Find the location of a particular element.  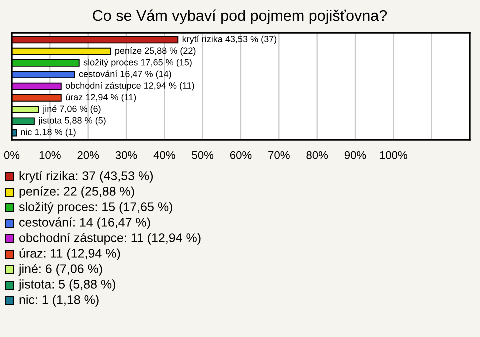

data-label: obchodní zástupce 12,94 % (11) is located at coordinates (130, 86).